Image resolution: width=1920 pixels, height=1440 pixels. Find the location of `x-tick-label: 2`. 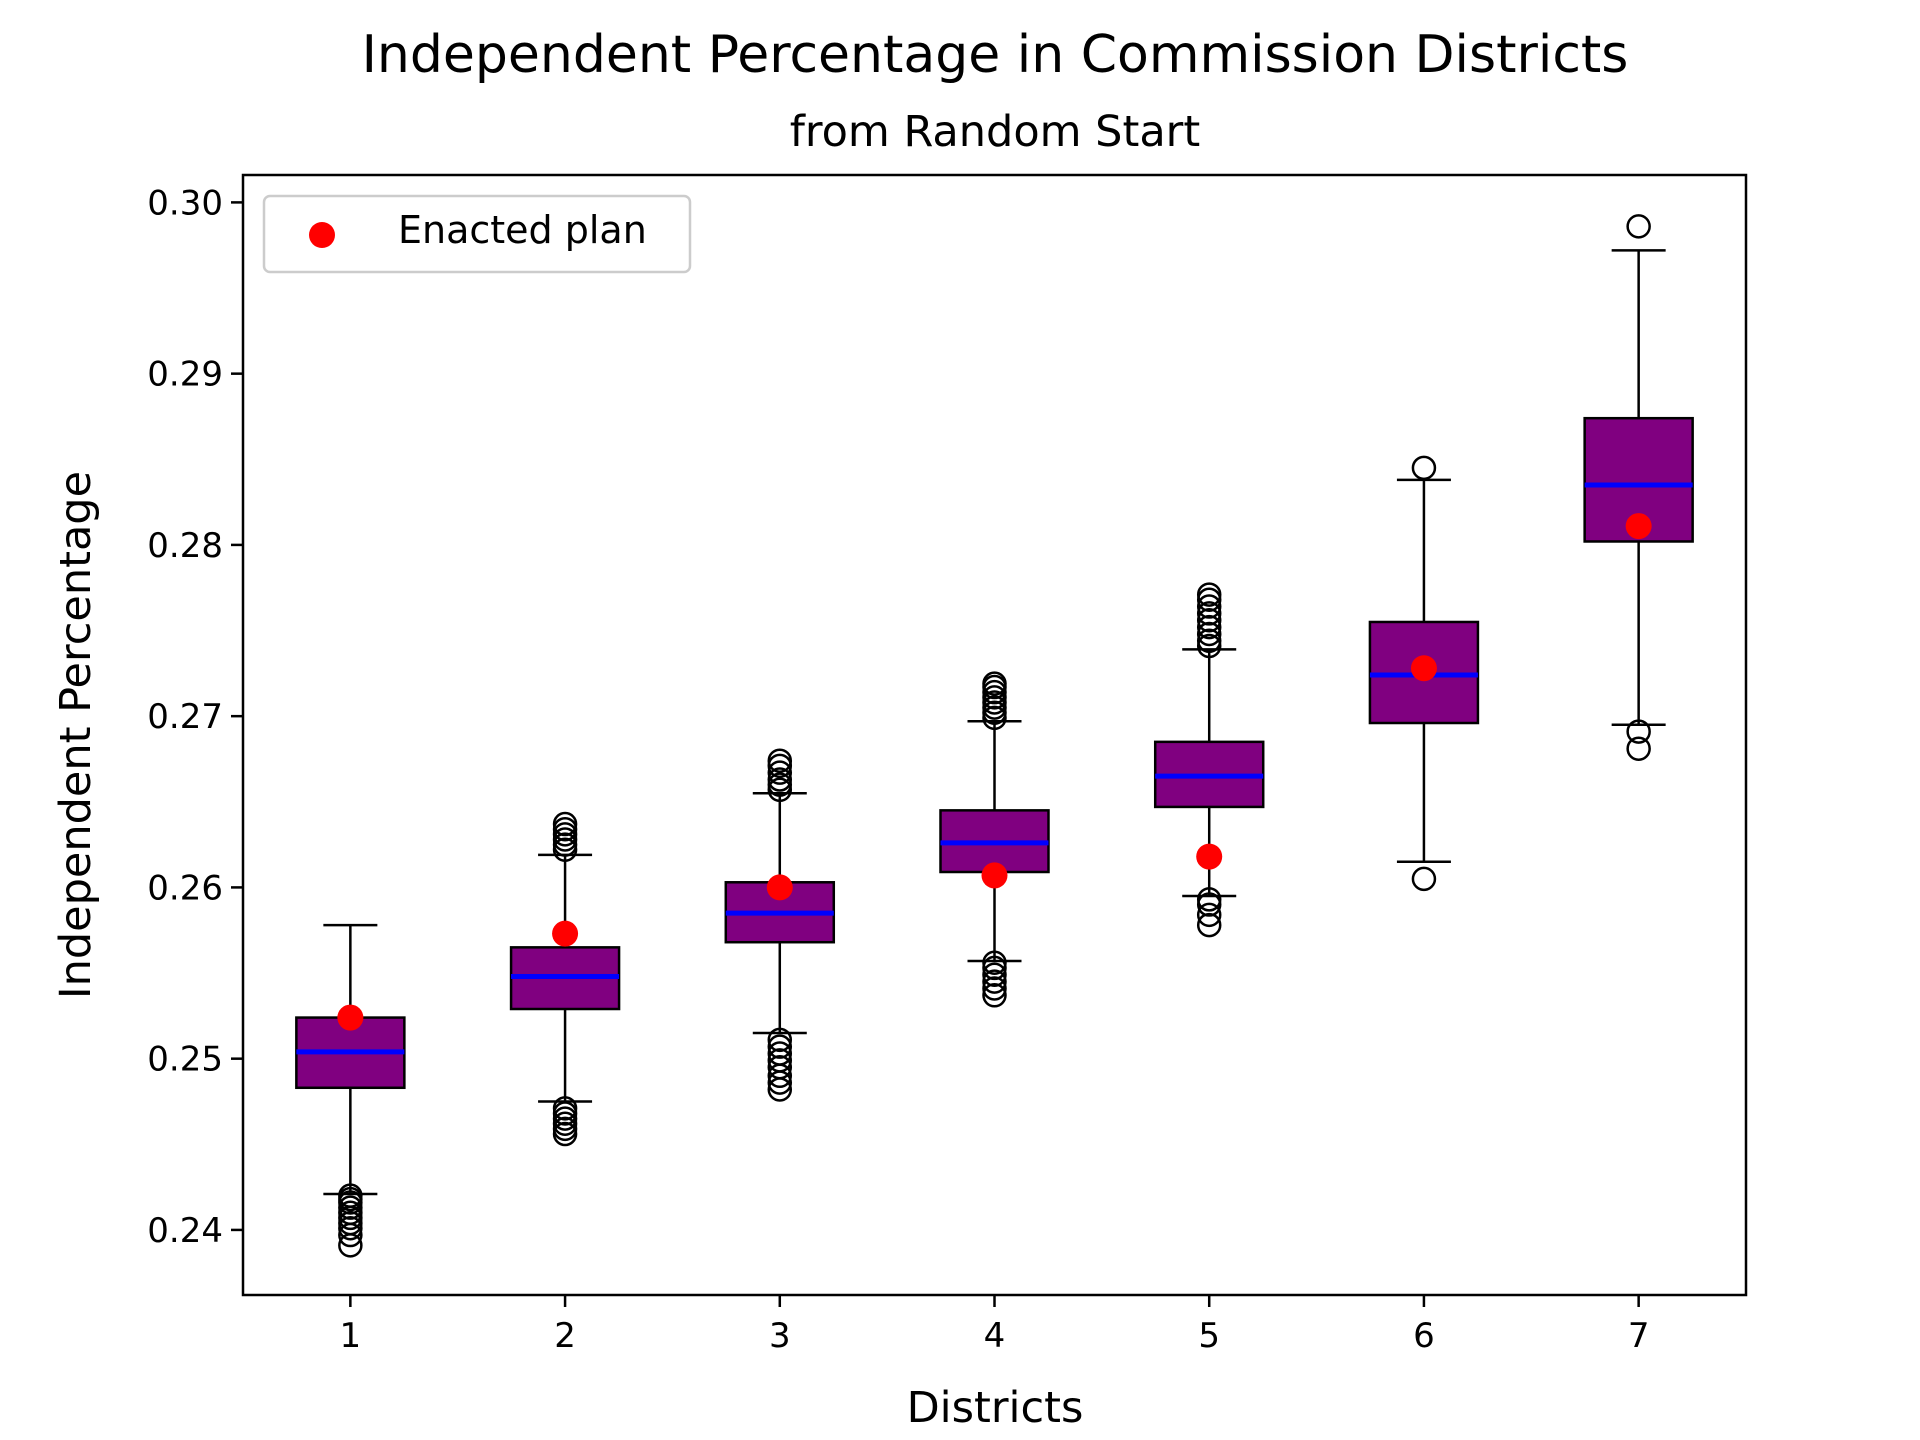

x-tick-label: 2 is located at coordinates (565, 1336).